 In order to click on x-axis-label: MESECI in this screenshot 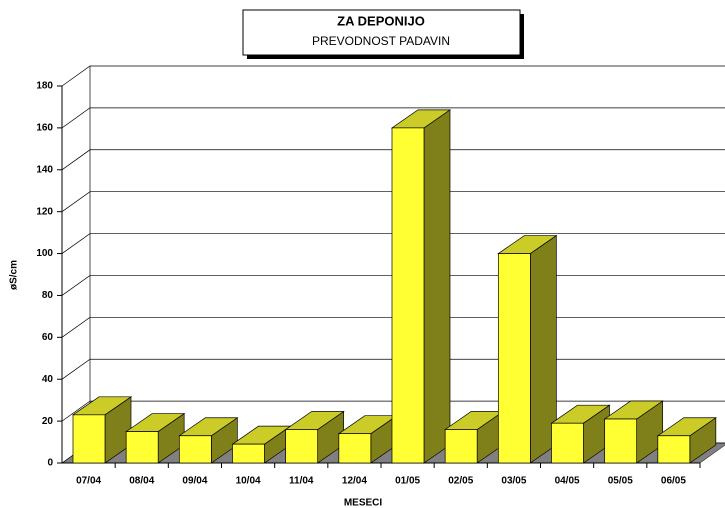, I will do `click(363, 503)`.